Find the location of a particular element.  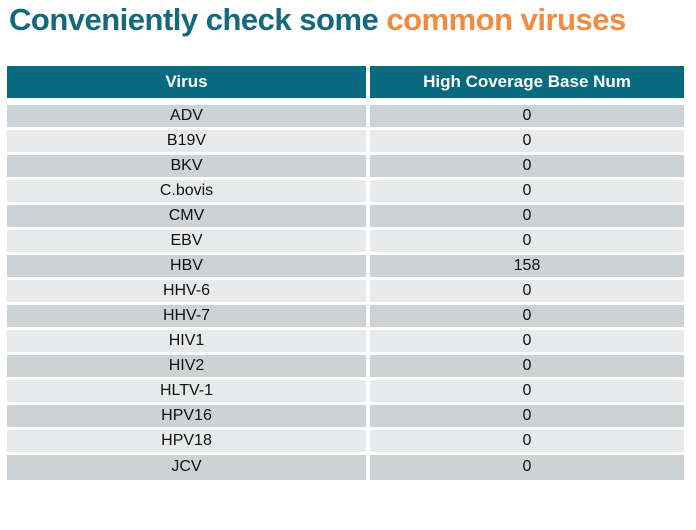

table-header-row: Virus High Coverage Base Num is located at coordinates (345, 85).